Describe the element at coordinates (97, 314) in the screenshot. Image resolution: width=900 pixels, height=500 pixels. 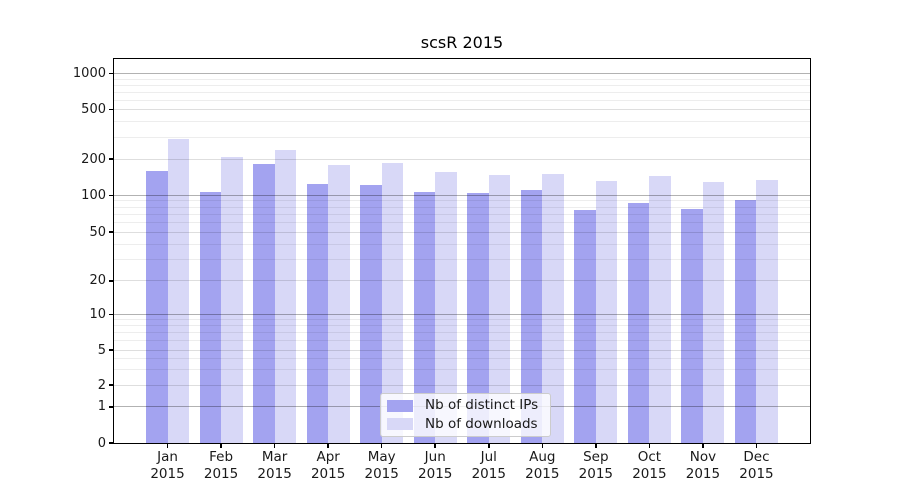
I see `y-tick-label: 10` at that location.